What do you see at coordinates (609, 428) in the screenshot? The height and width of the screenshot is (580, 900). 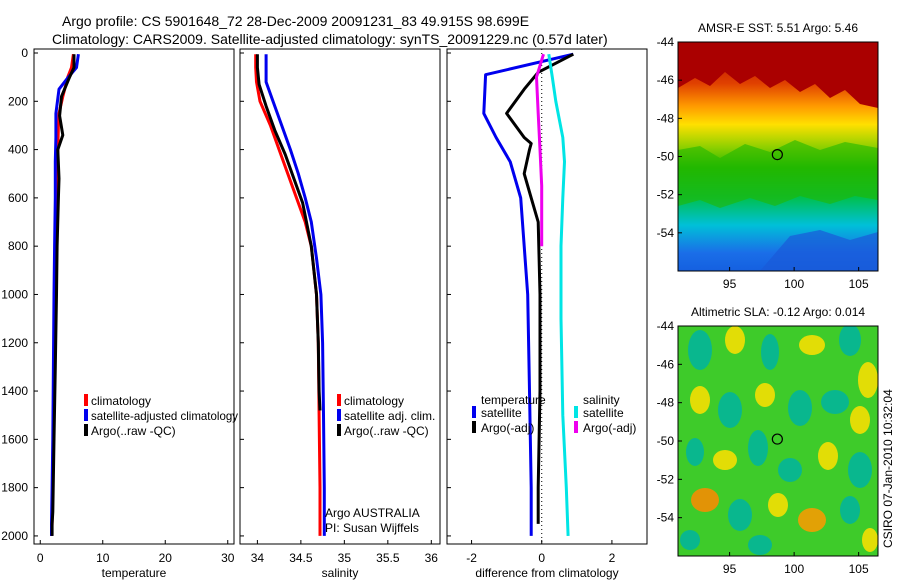 I see `legend-label-sal-argo: Argo(-adj)` at bounding box center [609, 428].